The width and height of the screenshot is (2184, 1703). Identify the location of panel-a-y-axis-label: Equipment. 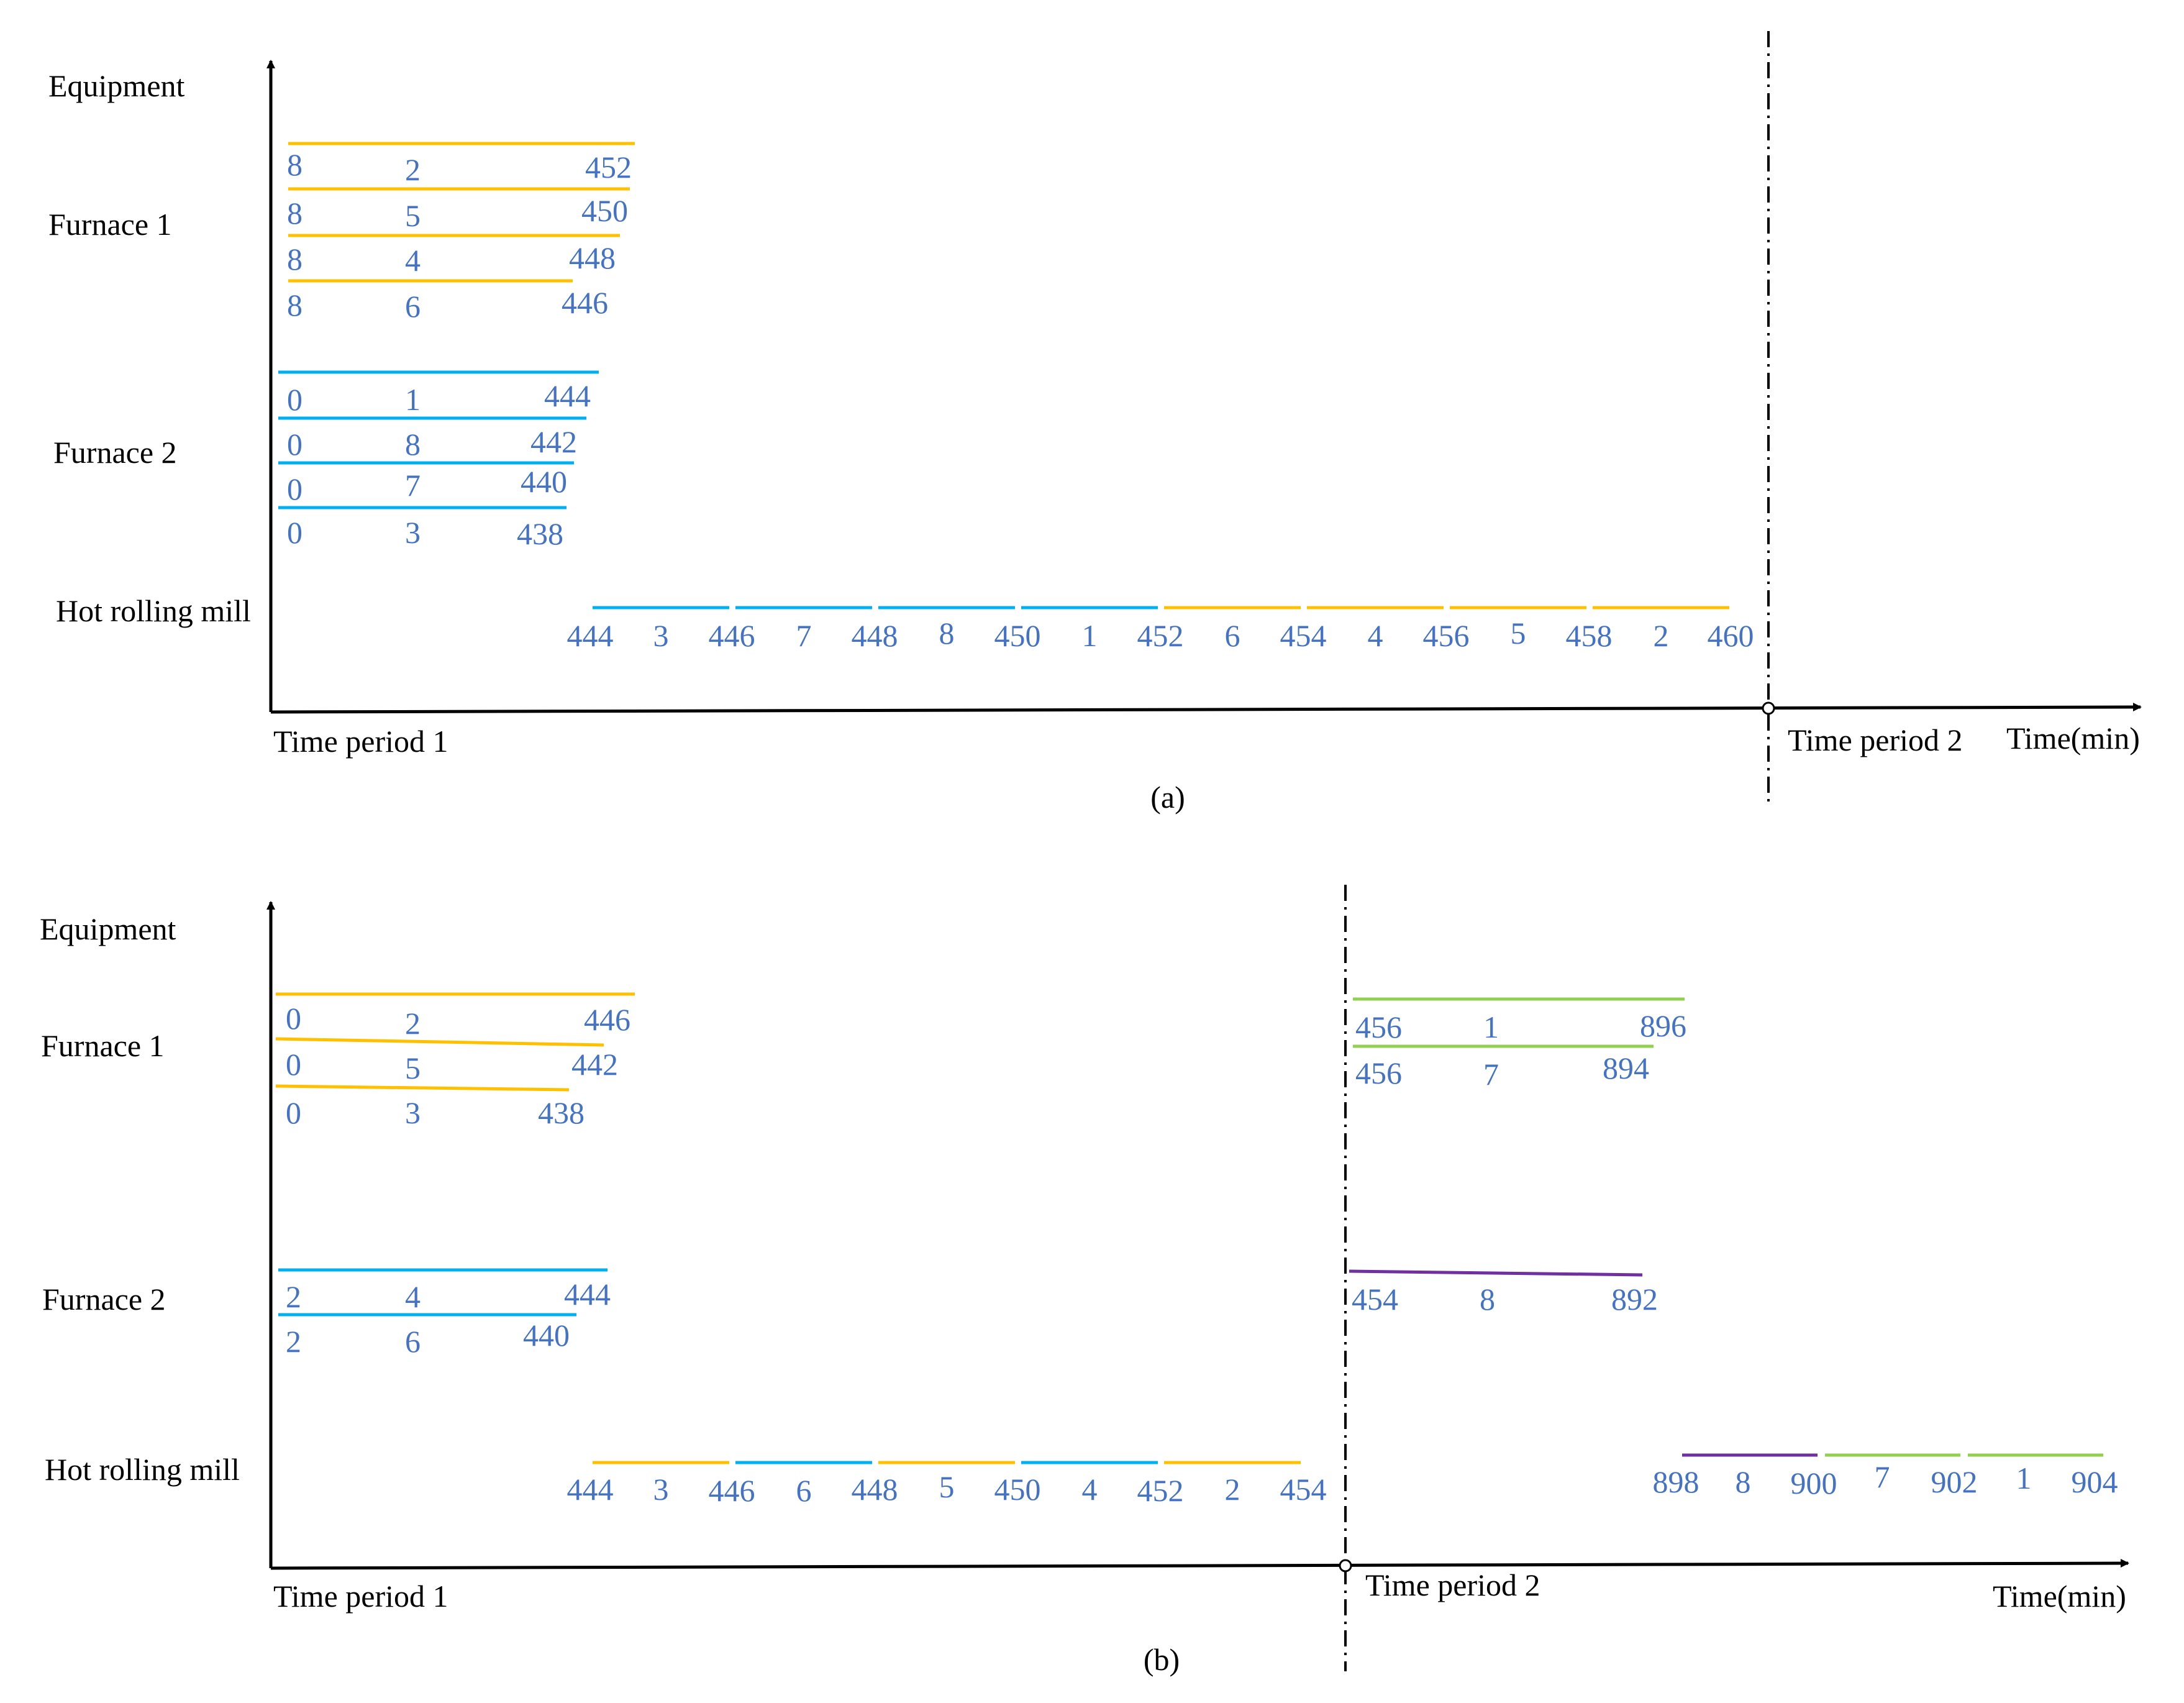
(117, 85).